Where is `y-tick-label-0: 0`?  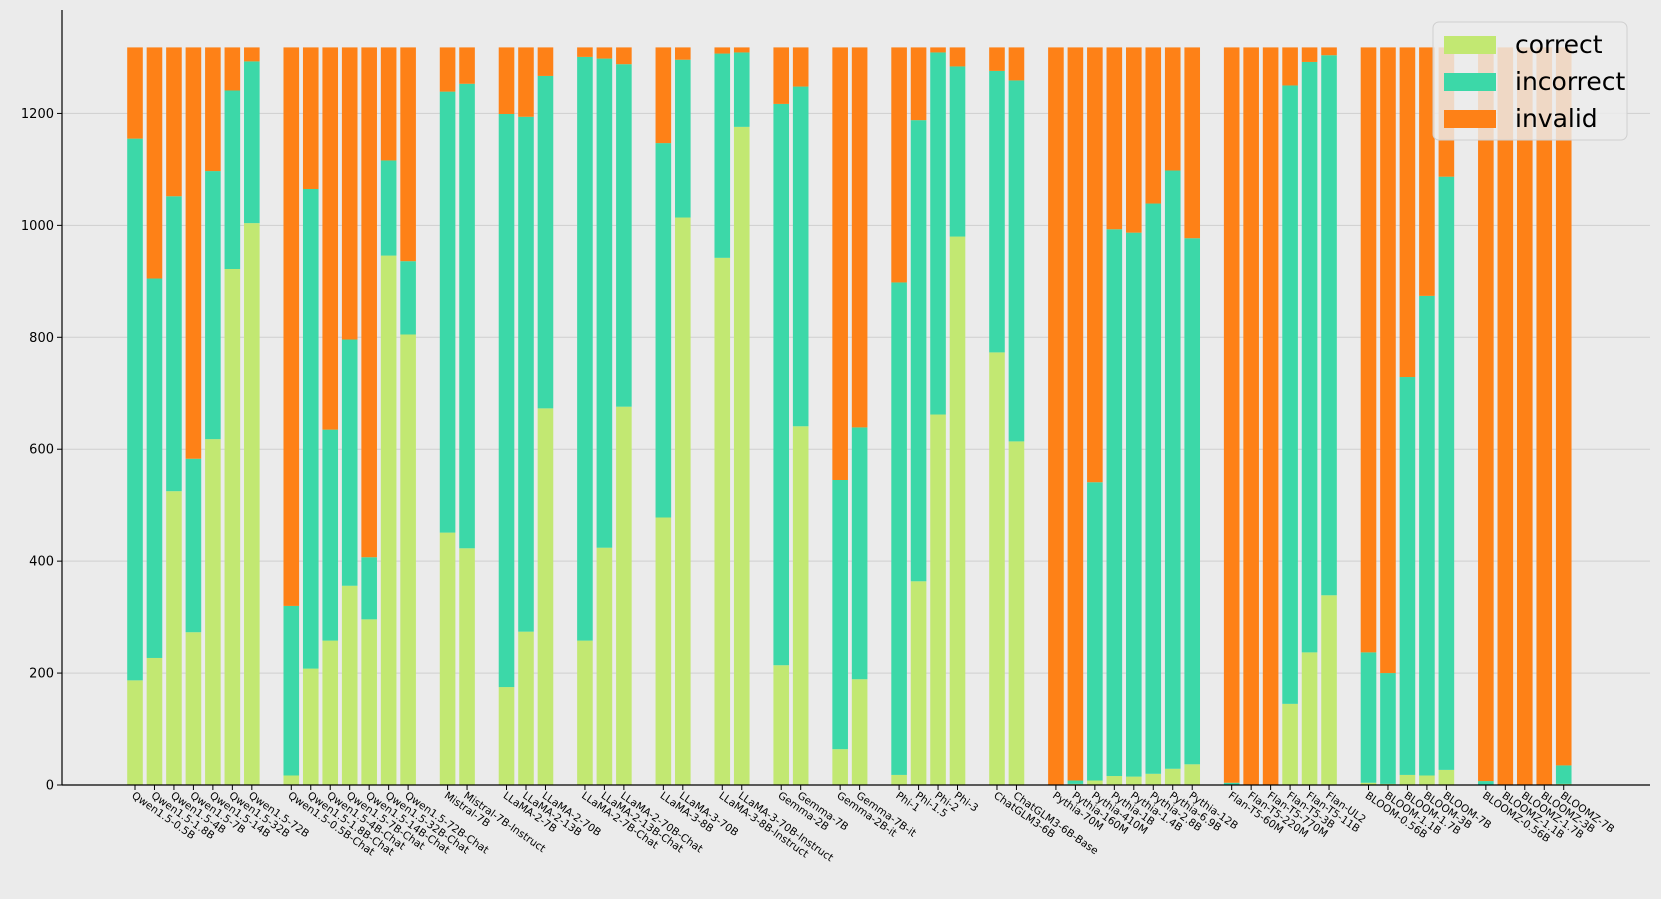
y-tick-label-0: 0 is located at coordinates (50, 786).